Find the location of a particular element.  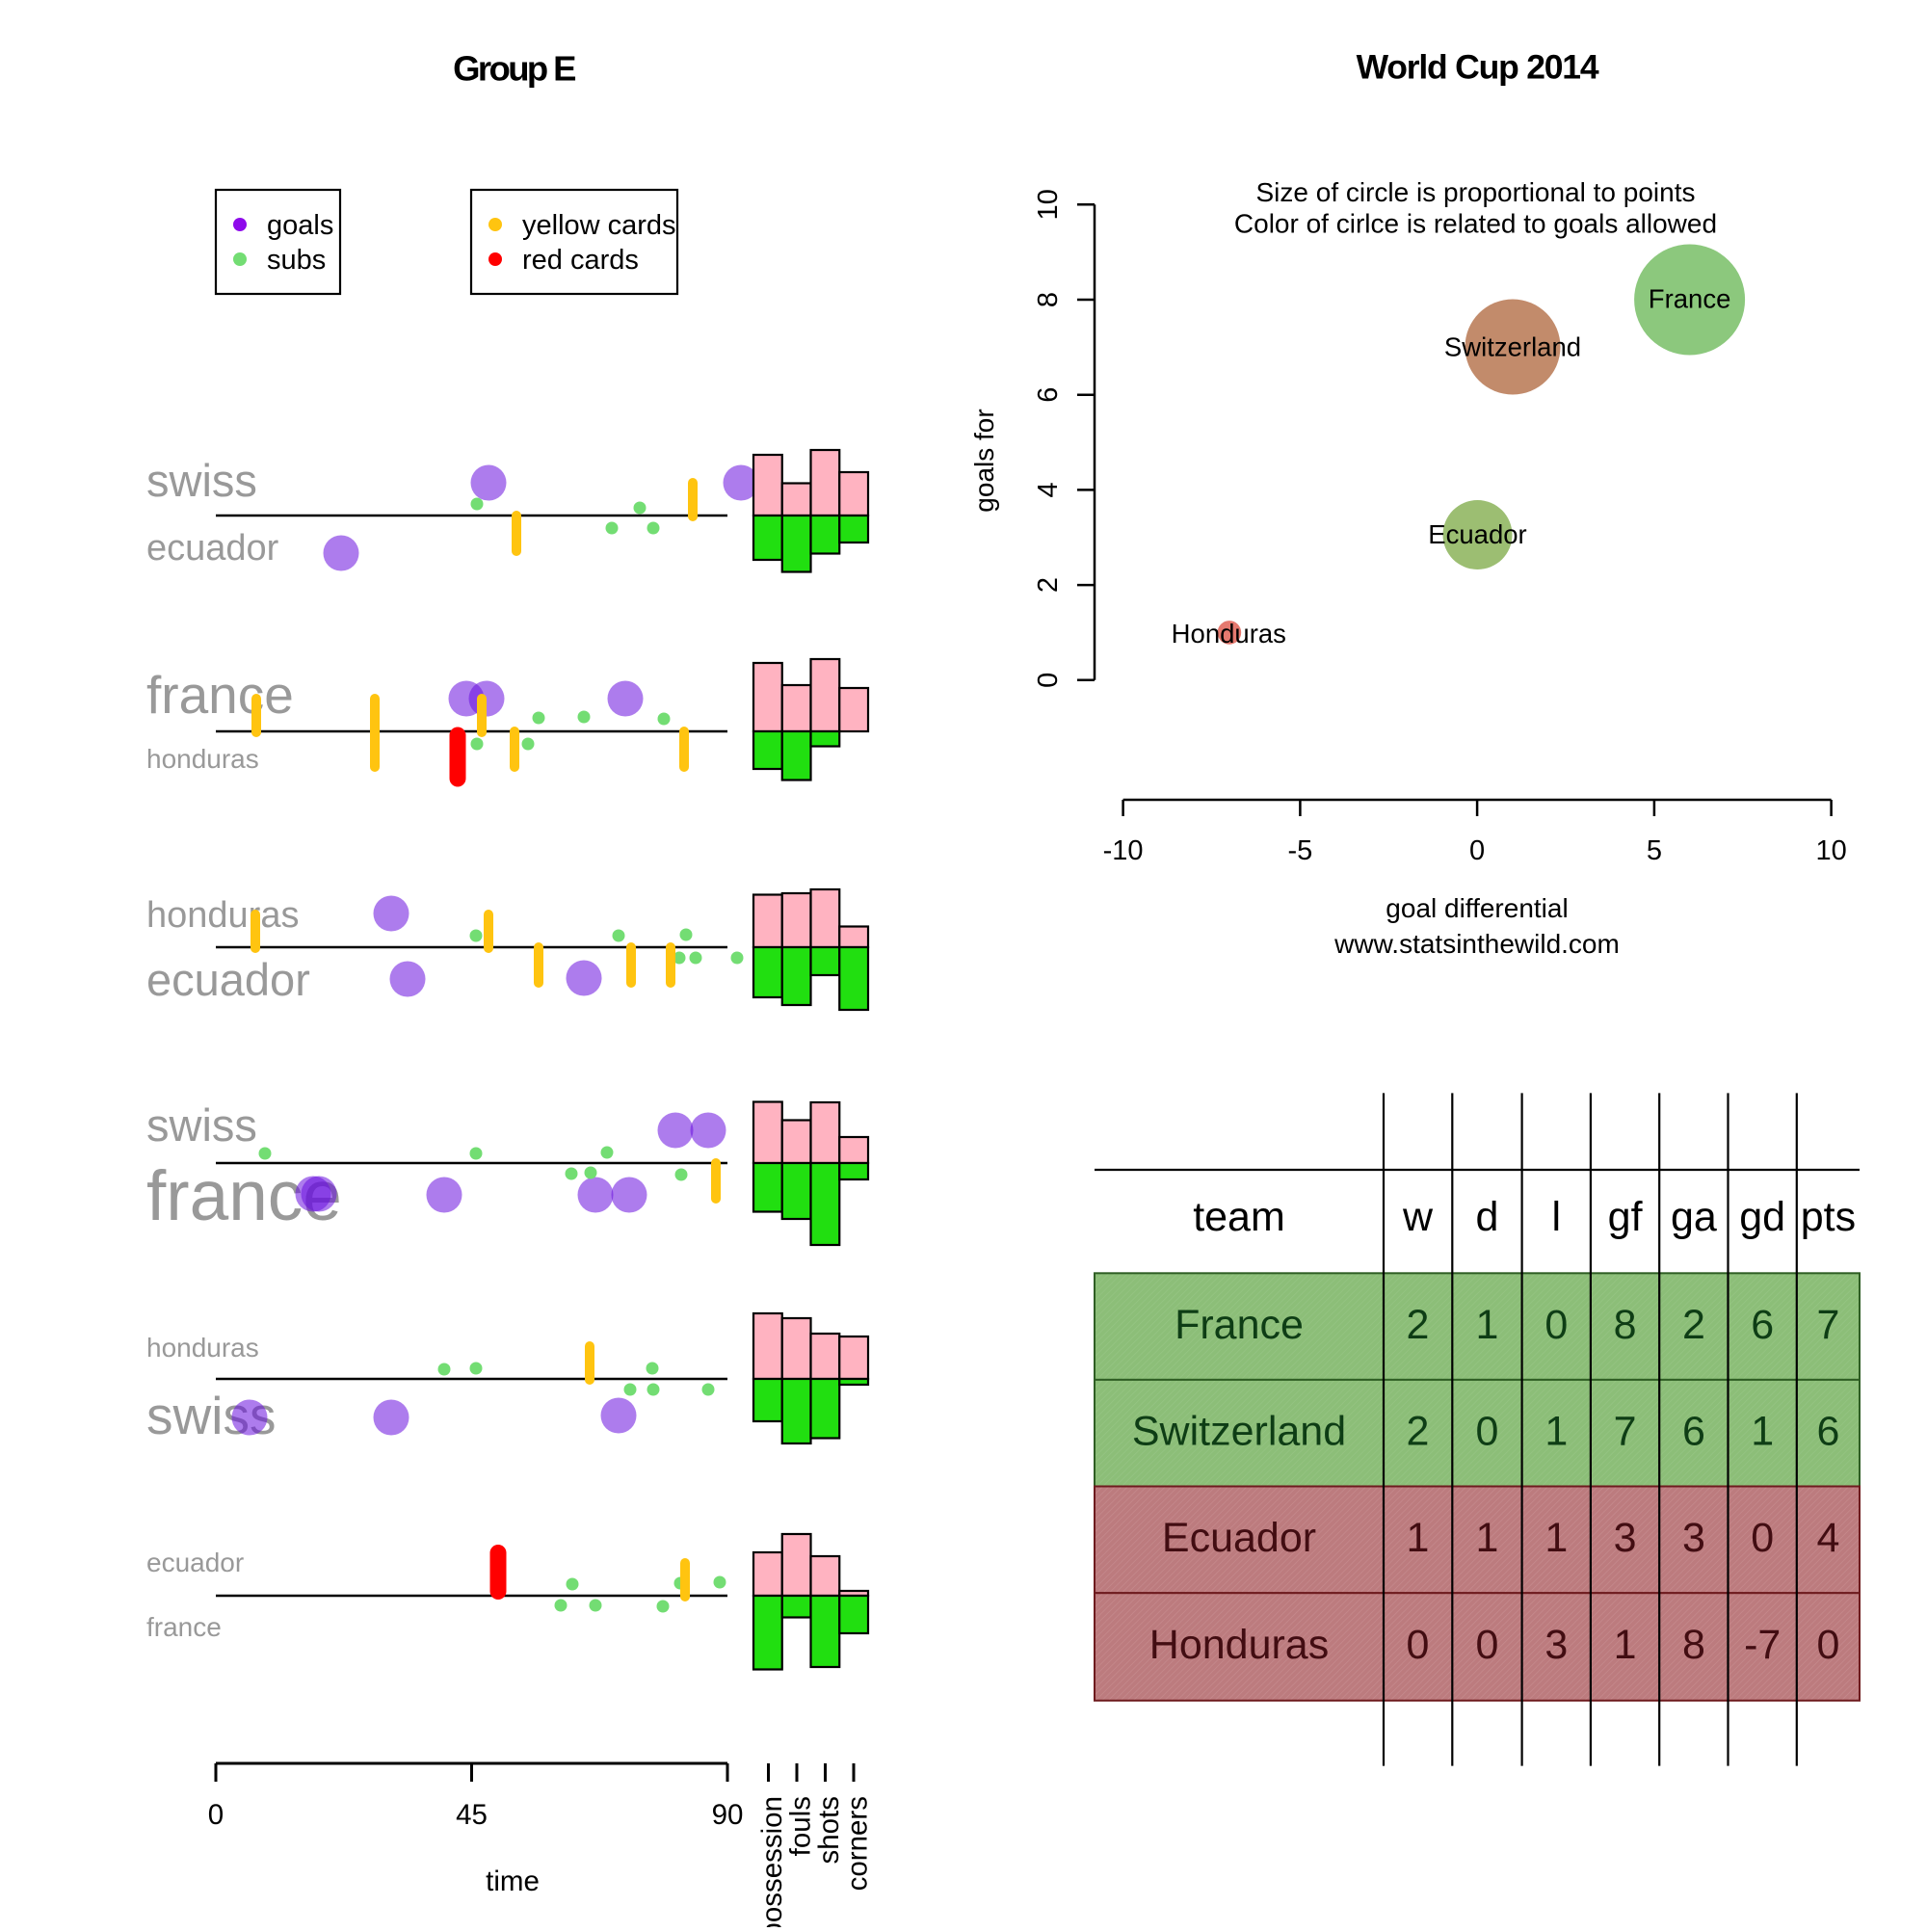

svg-text: pts is located at coordinates (1828, 1217).